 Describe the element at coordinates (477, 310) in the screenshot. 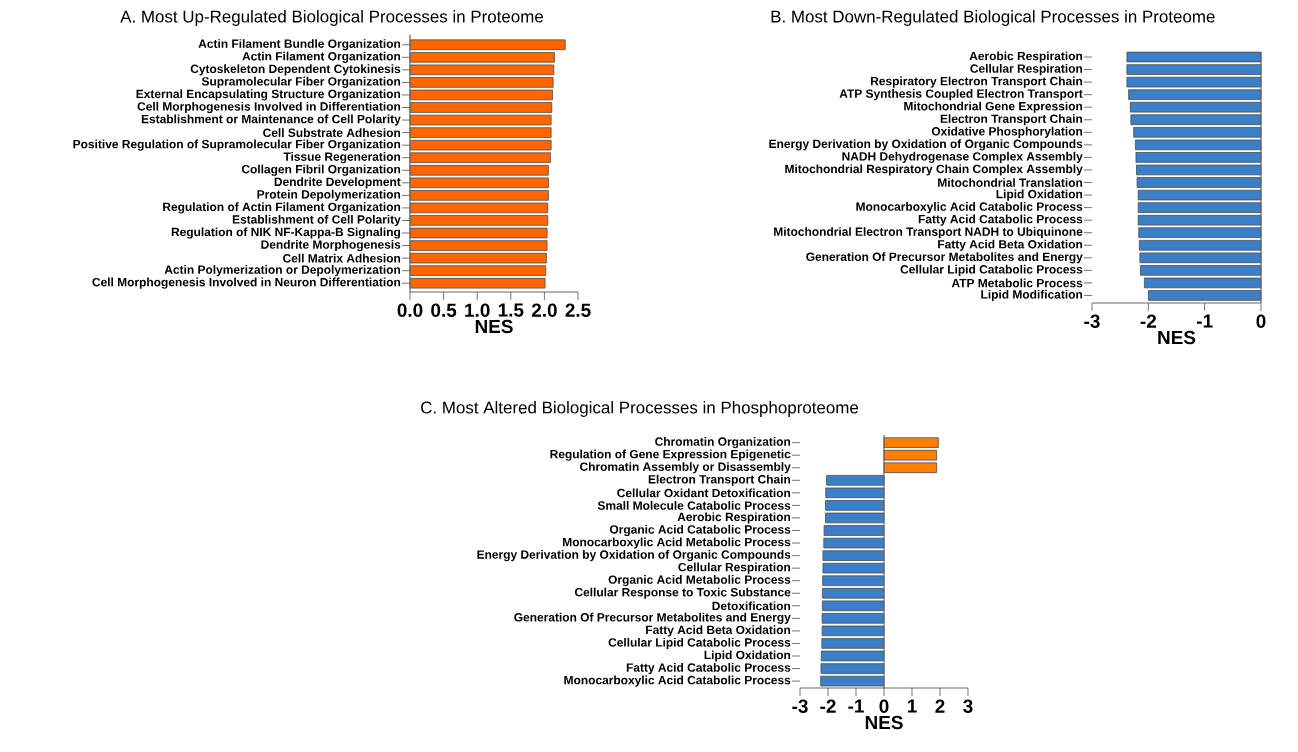

I see `x-tick-label: 1.0` at that location.